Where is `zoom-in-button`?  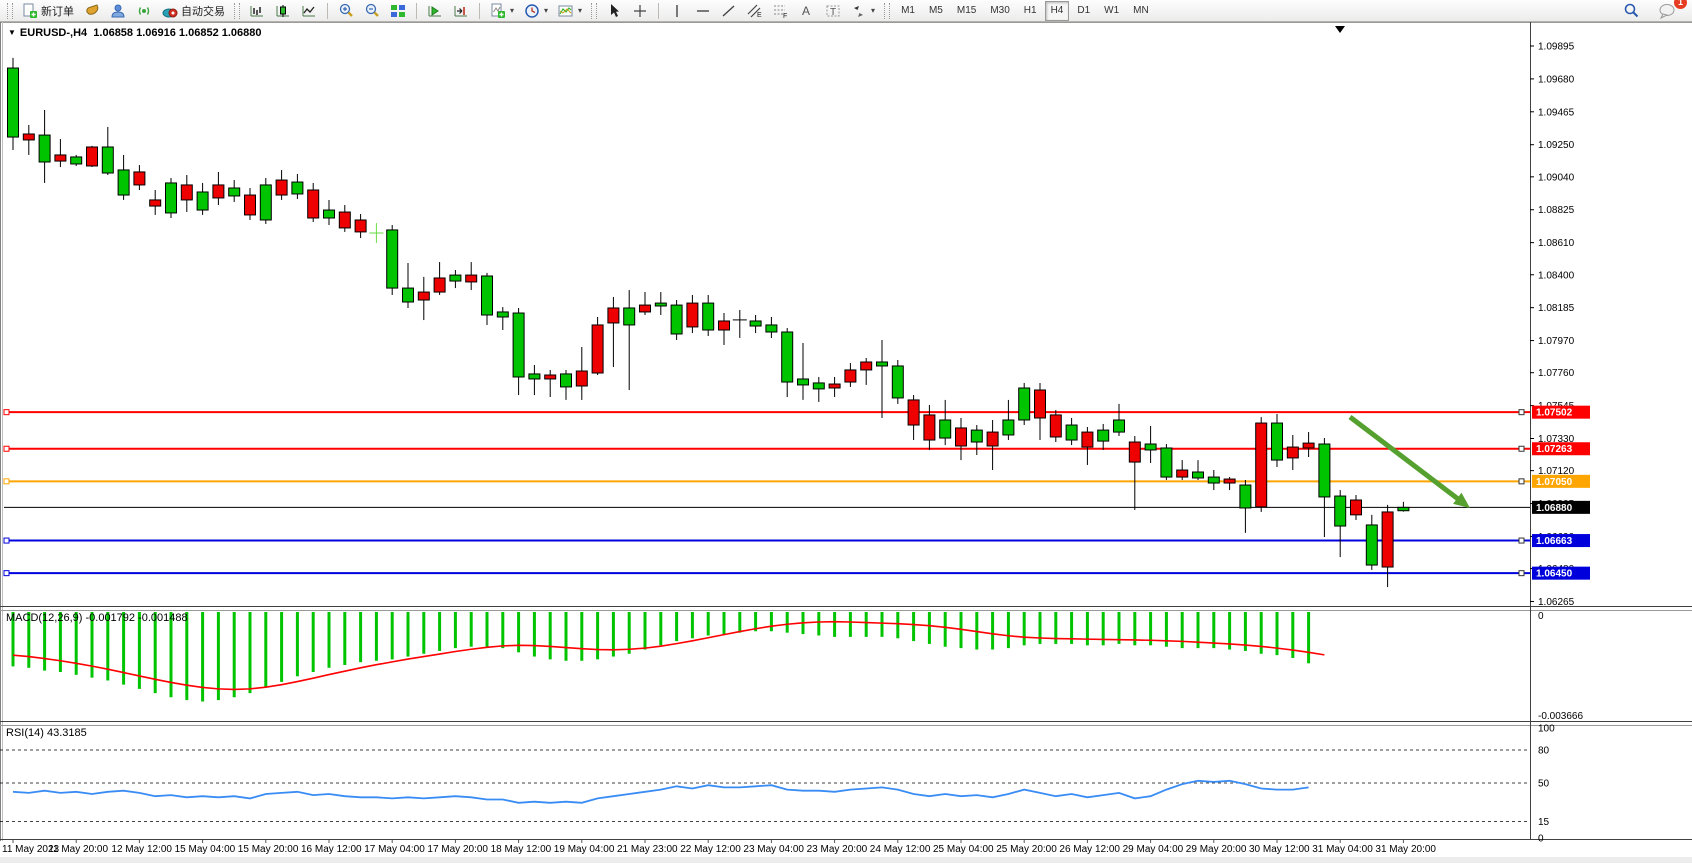 zoom-in-button is located at coordinates (346, 11).